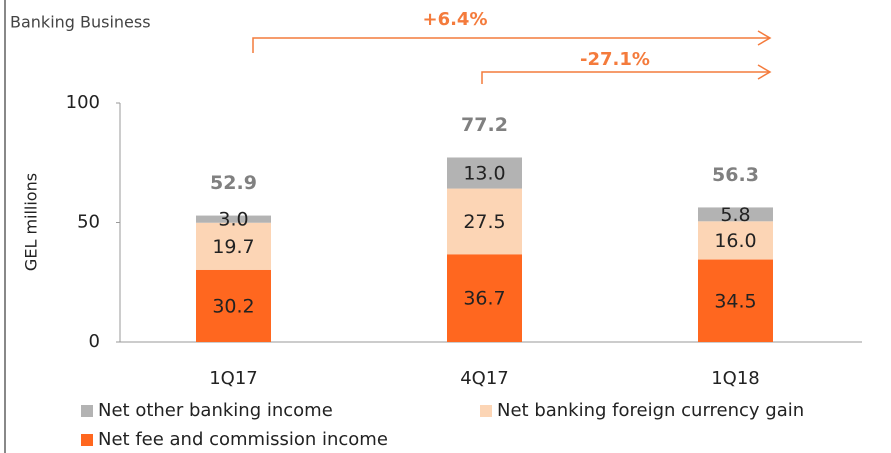 The width and height of the screenshot is (891, 453). What do you see at coordinates (243, 439) in the screenshot?
I see `legend-label: Net fee and commission income` at bounding box center [243, 439].